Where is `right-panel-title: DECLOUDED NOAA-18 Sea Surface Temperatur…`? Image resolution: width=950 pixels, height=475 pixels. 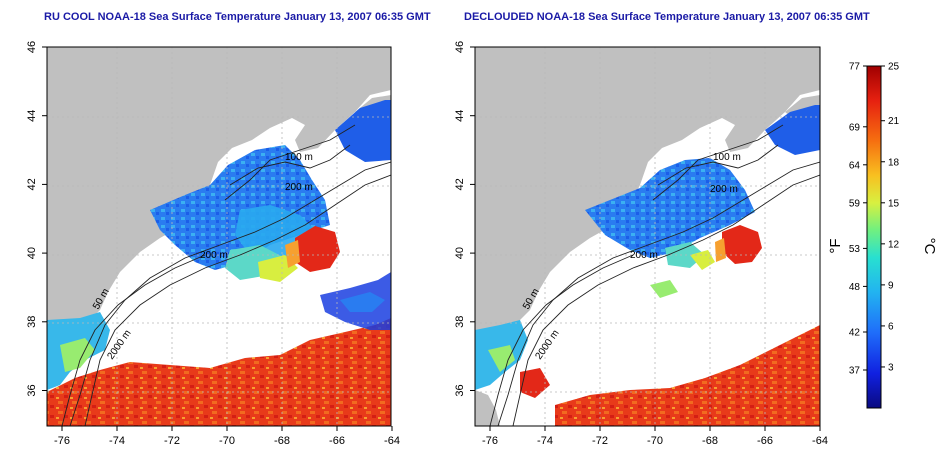
right-panel-title: DECLOUDED NOAA-18 Sea Surface Temperatur… is located at coordinates (667, 17).